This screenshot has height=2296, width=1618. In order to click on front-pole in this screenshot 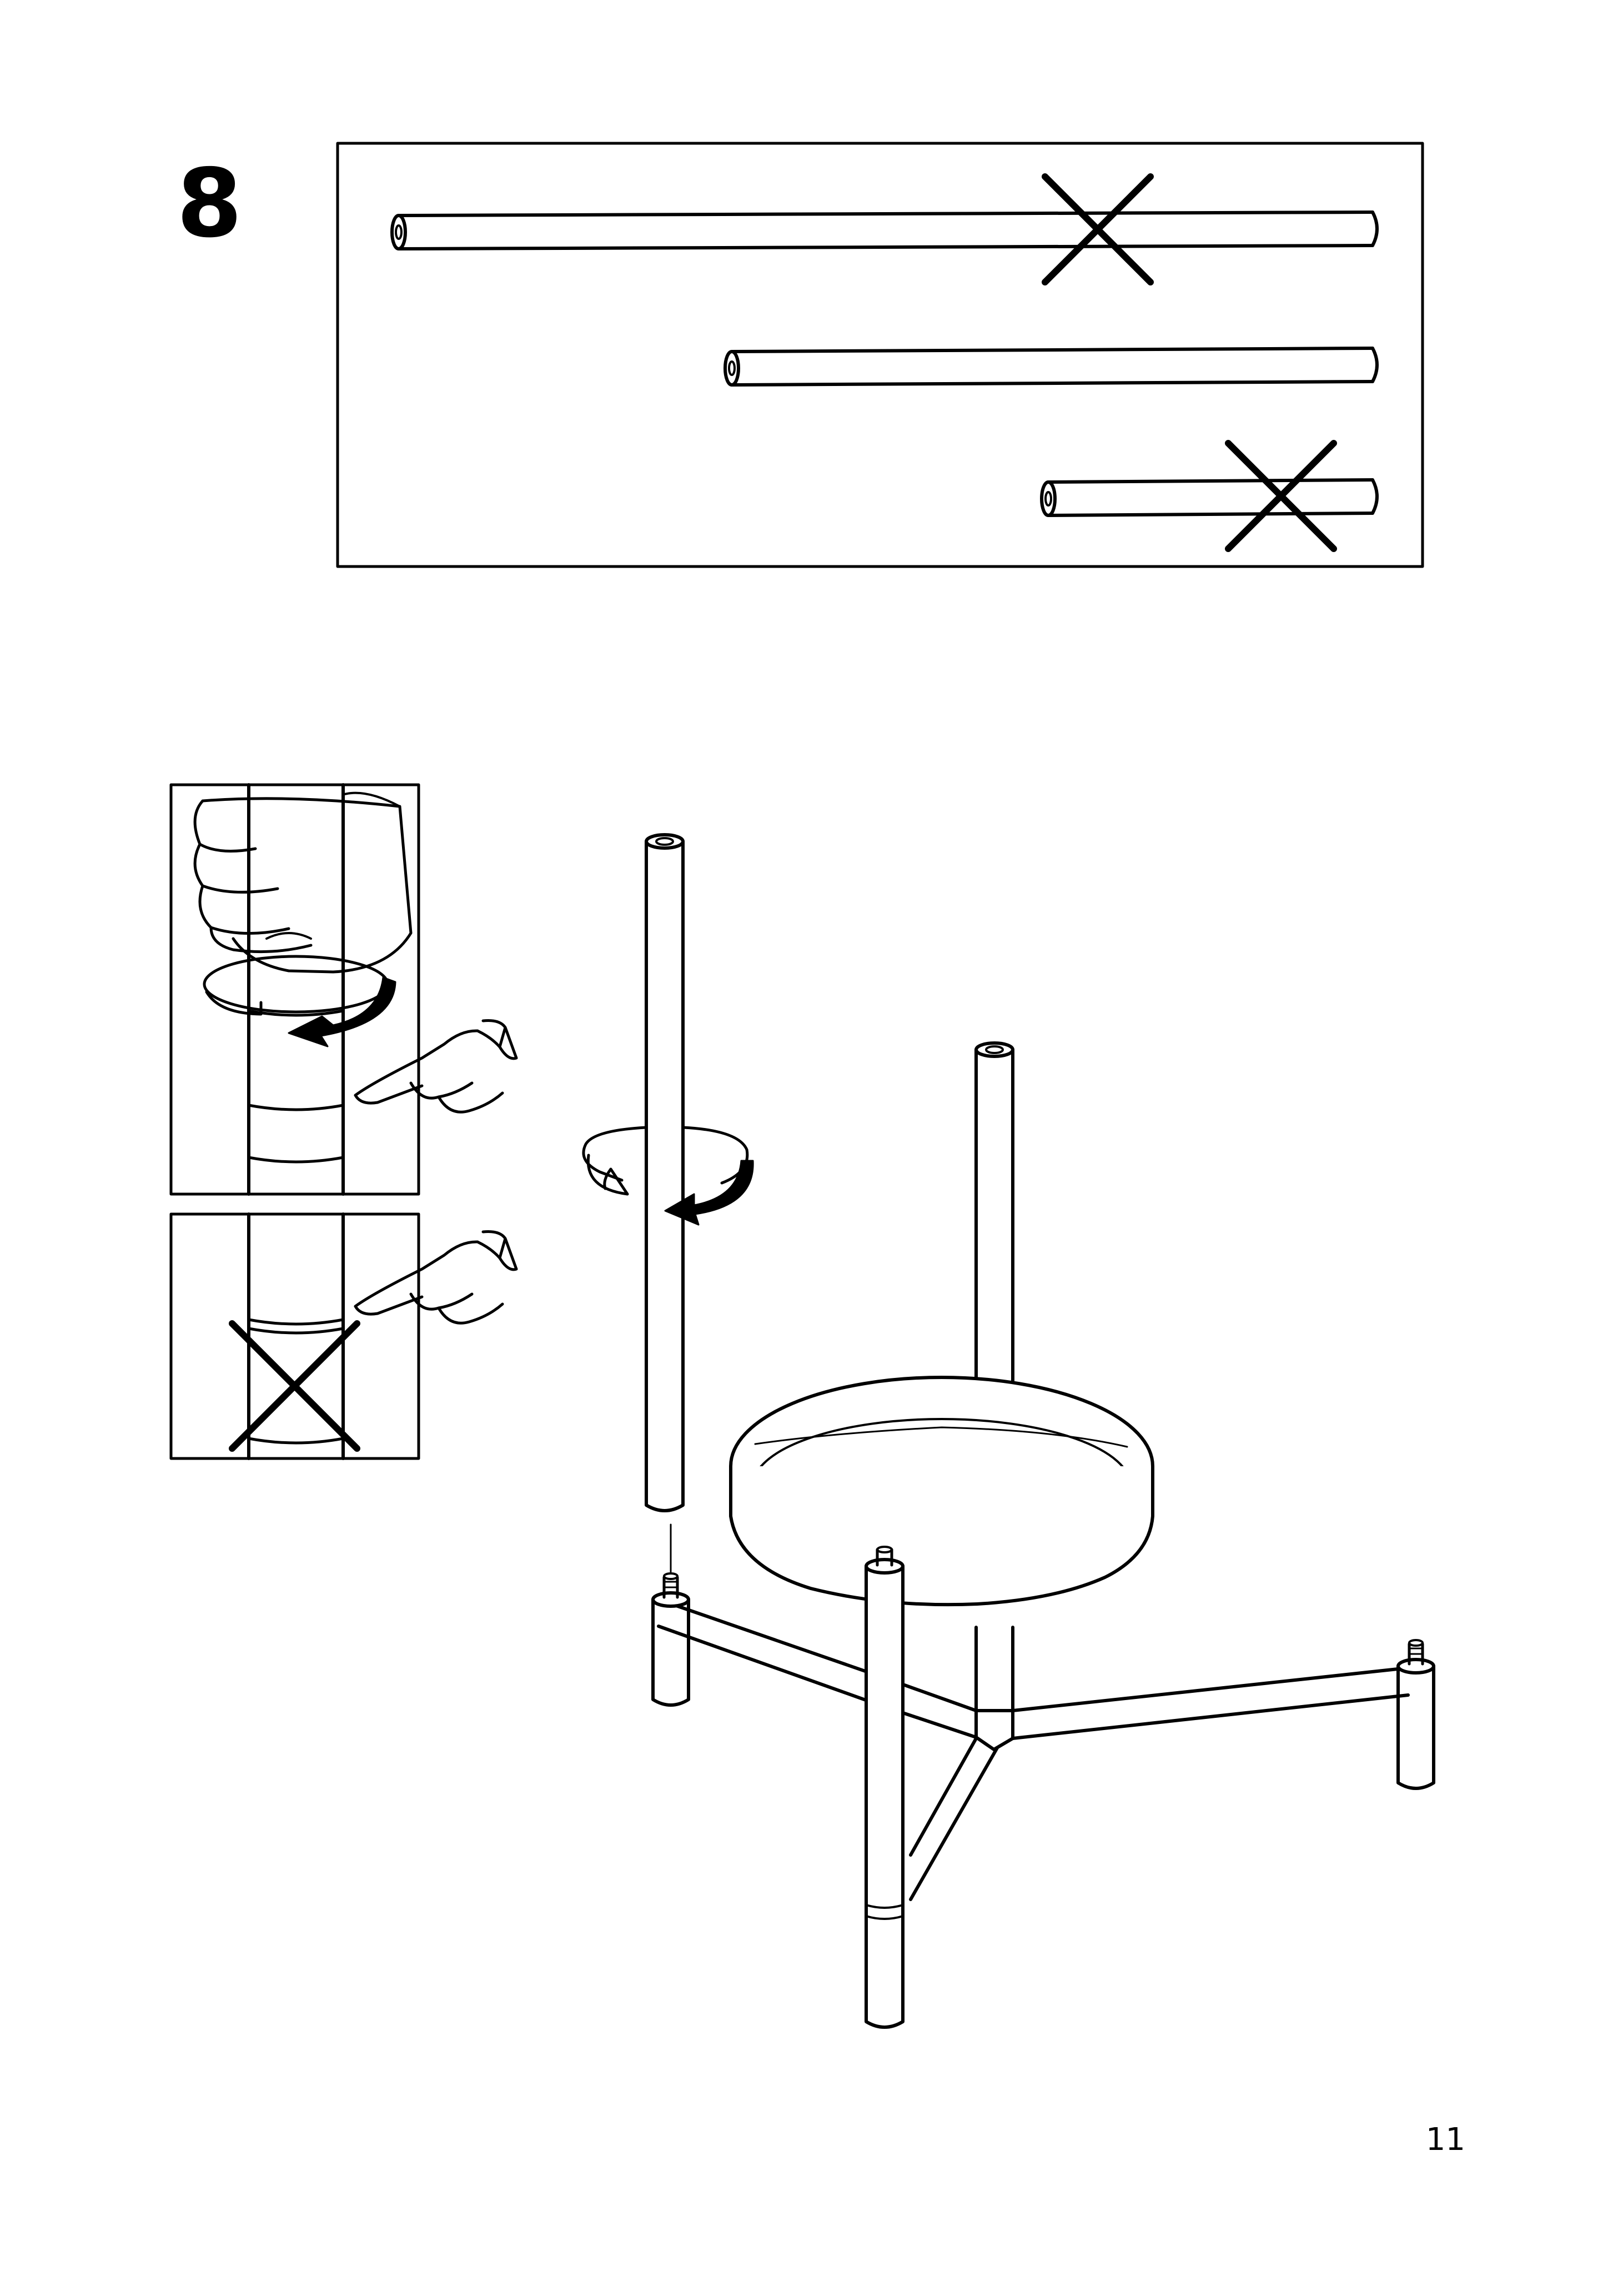, I will do `click(885, 1787)`.